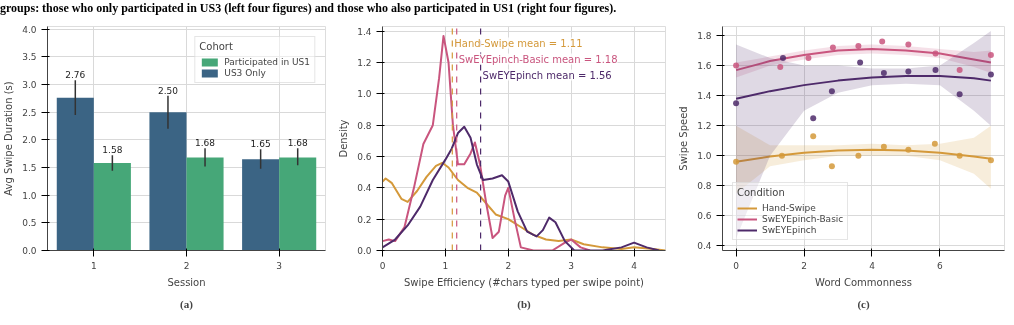 This screenshot has width=1014, height=325. What do you see at coordinates (789, 230) in the screenshot?
I see `legend-label: SwEYEpinch` at bounding box center [789, 230].